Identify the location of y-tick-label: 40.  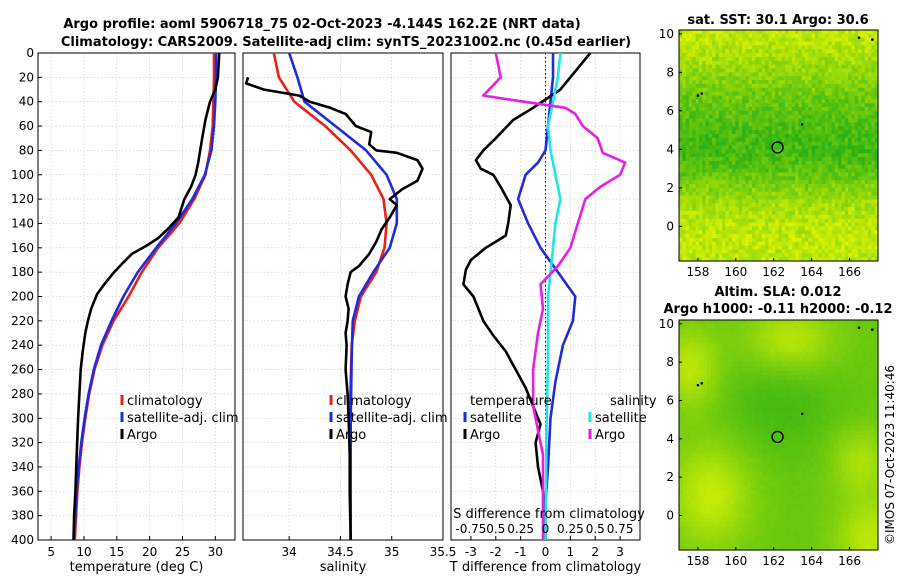
(26, 102).